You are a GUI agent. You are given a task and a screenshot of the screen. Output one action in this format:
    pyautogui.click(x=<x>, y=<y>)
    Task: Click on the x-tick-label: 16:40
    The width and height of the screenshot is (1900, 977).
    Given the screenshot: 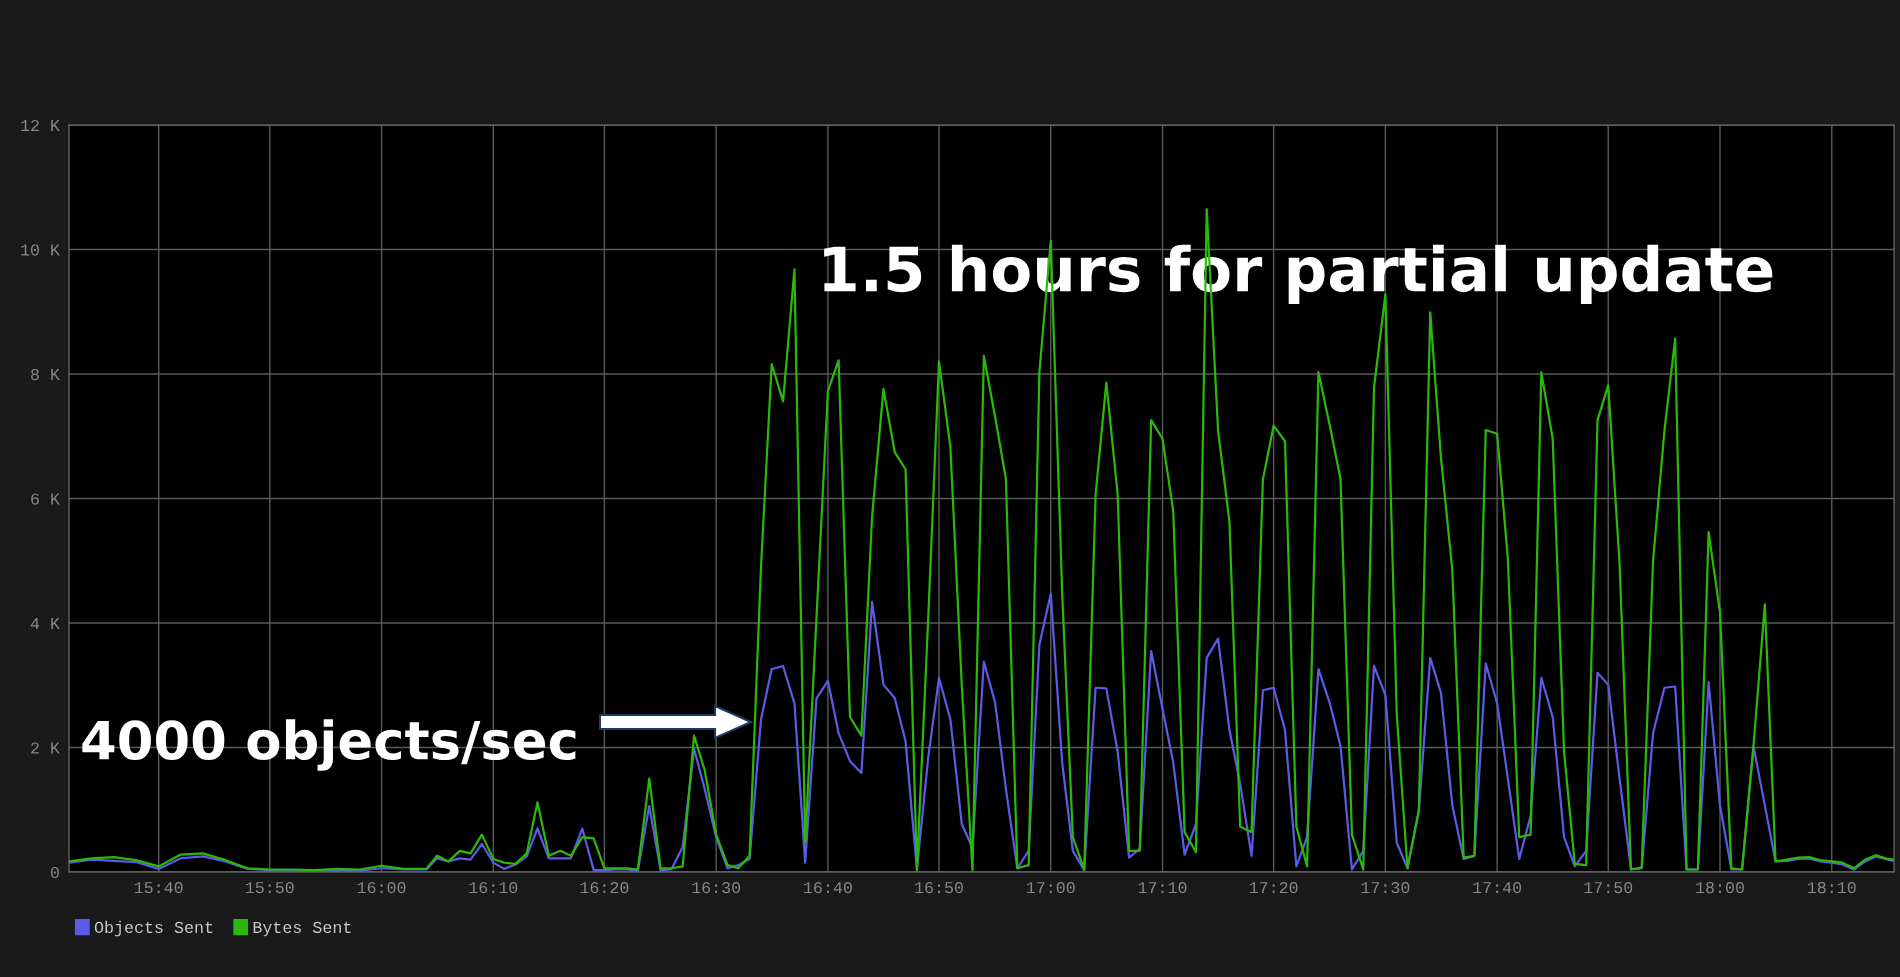 What is the action you would take?
    pyautogui.click(x=828, y=887)
    